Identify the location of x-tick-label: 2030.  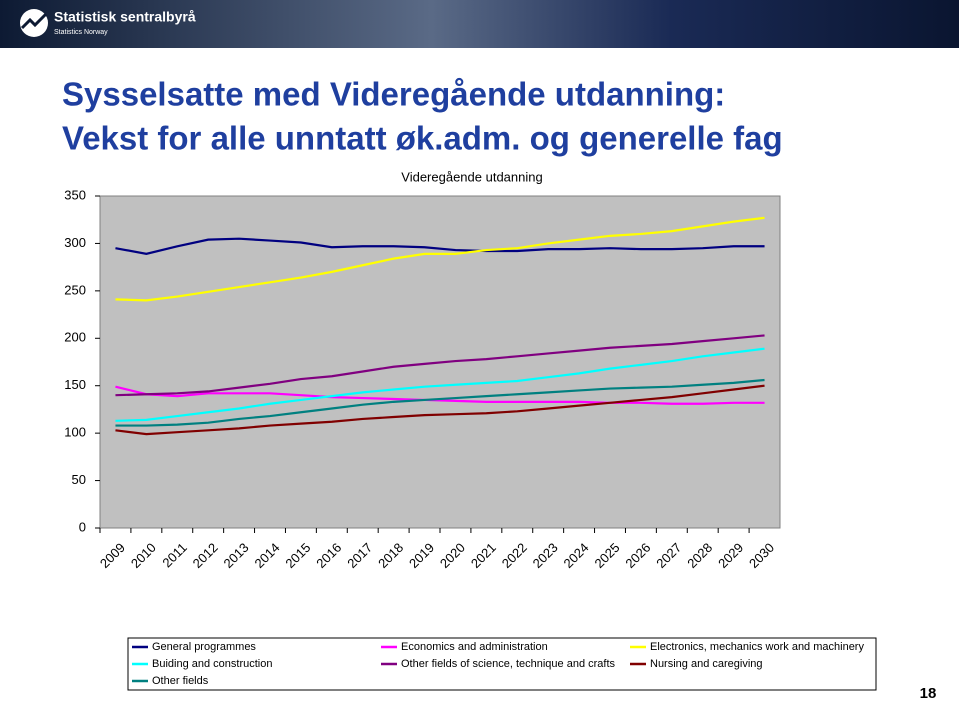
(761, 555).